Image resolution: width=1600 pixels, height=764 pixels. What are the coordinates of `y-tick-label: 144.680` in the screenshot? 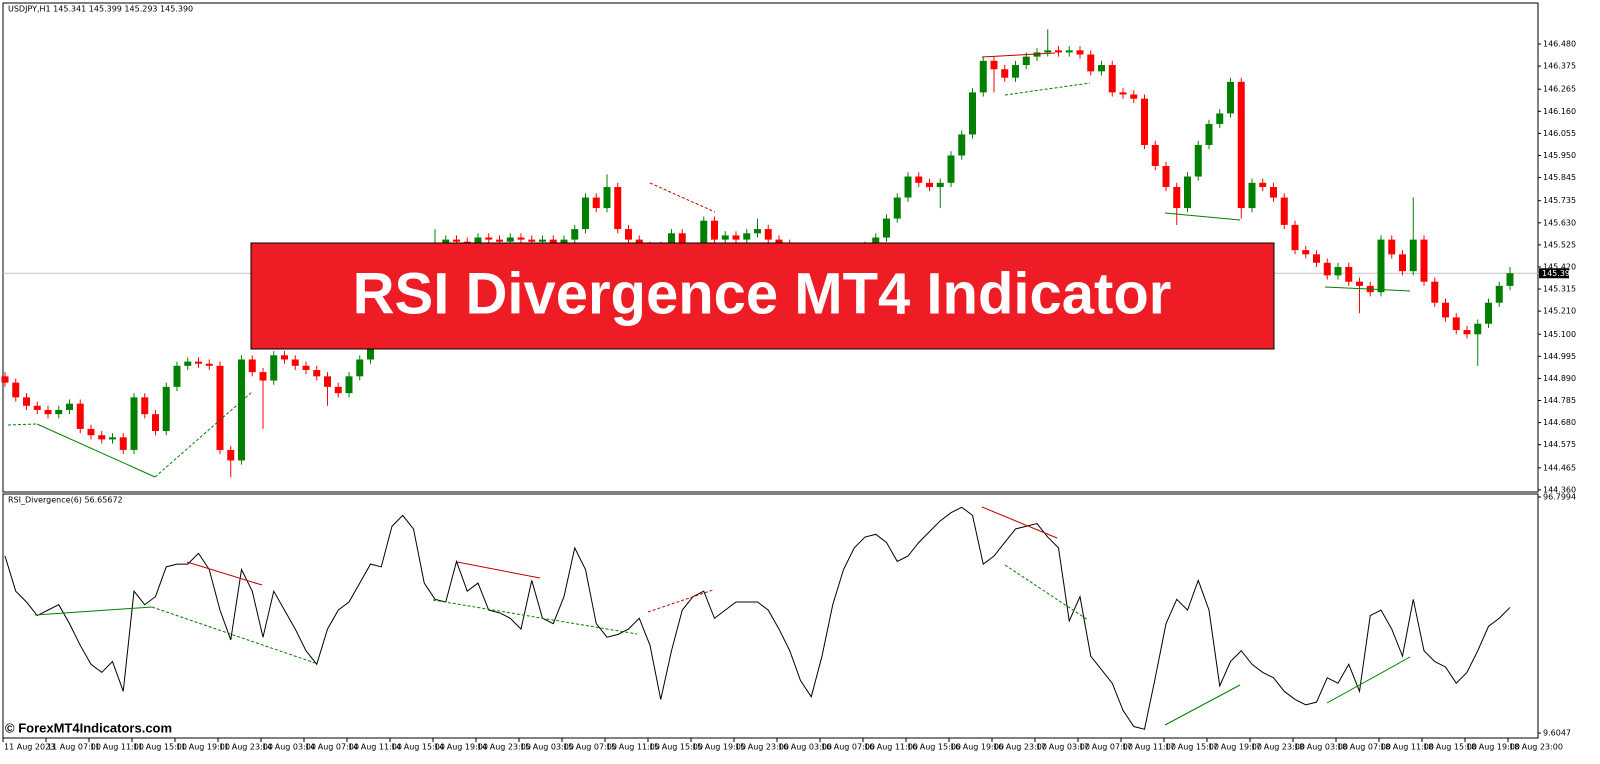 It's located at (1559, 422).